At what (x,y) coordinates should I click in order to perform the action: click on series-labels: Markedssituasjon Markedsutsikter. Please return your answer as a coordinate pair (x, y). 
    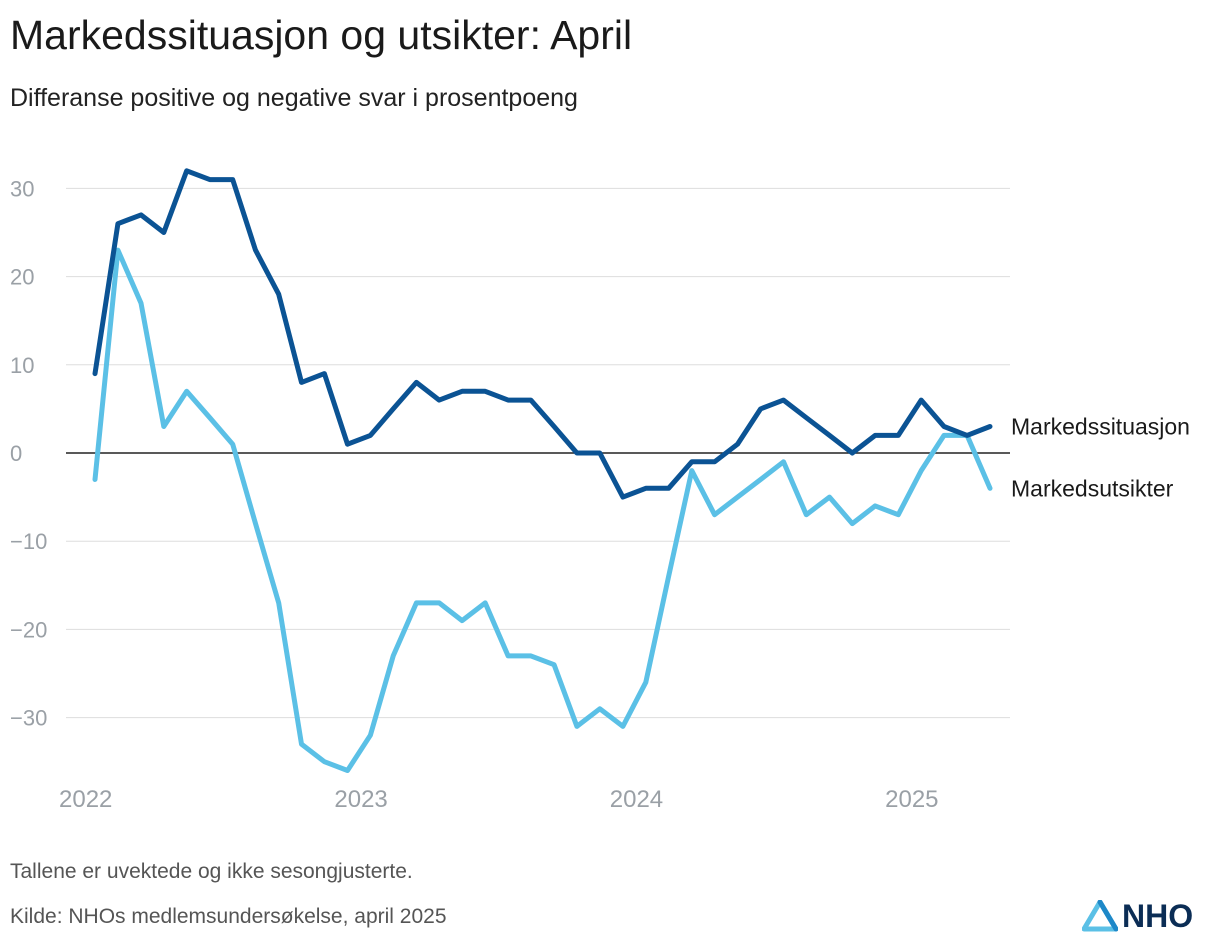
    Looking at the image, I should click on (1100, 458).